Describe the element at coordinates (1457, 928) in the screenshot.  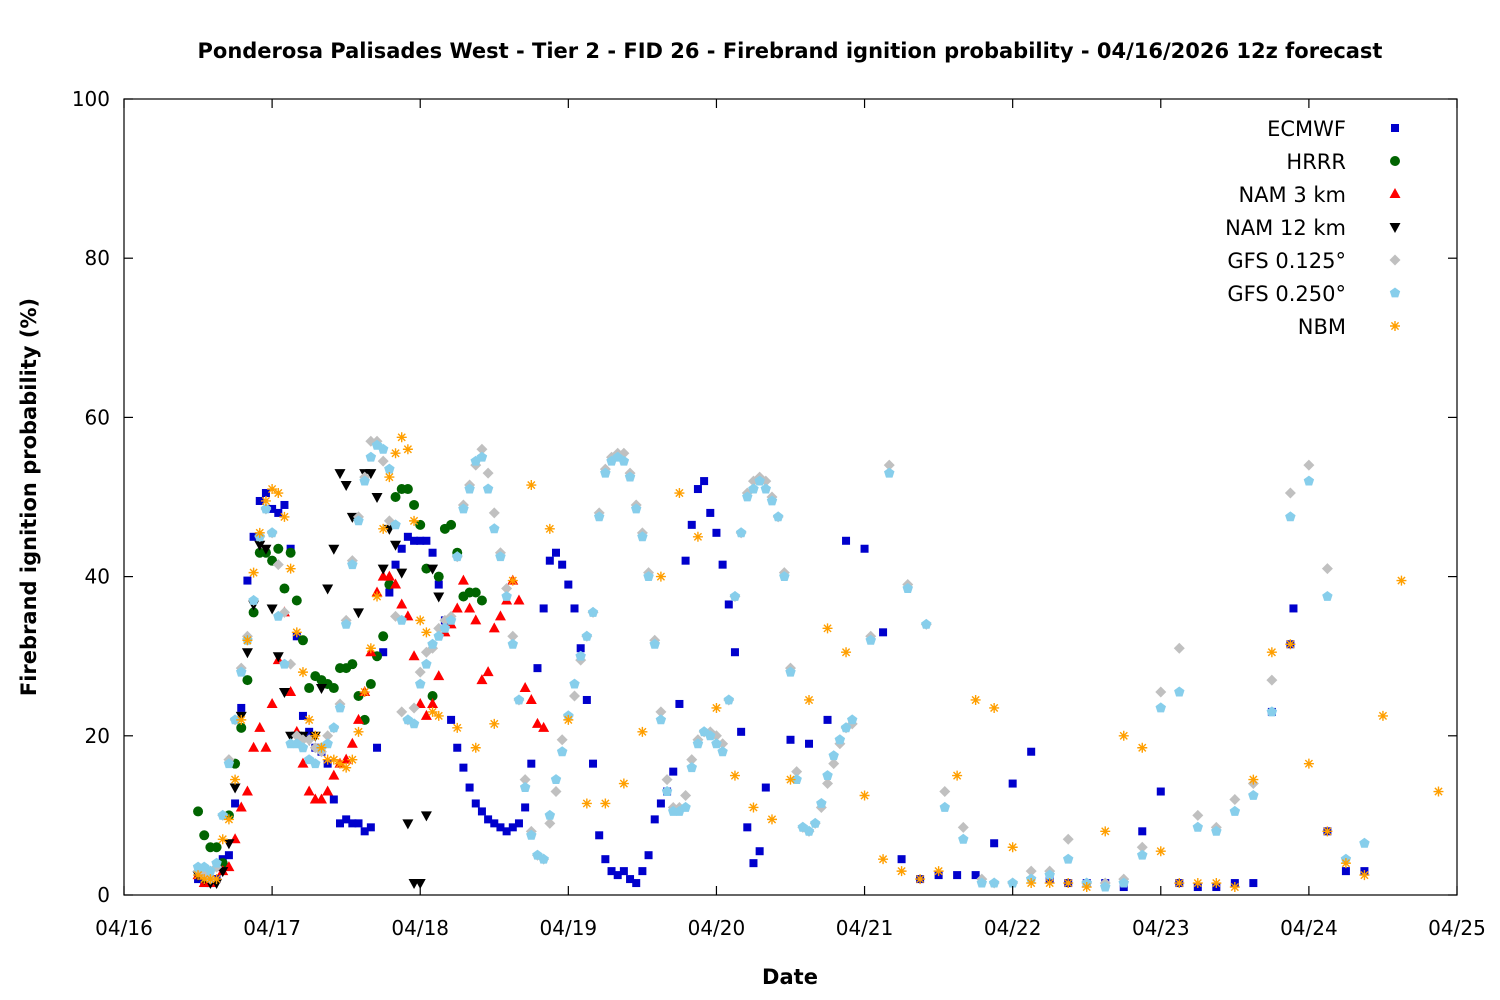
I see `x-tick-label: 04/25` at that location.